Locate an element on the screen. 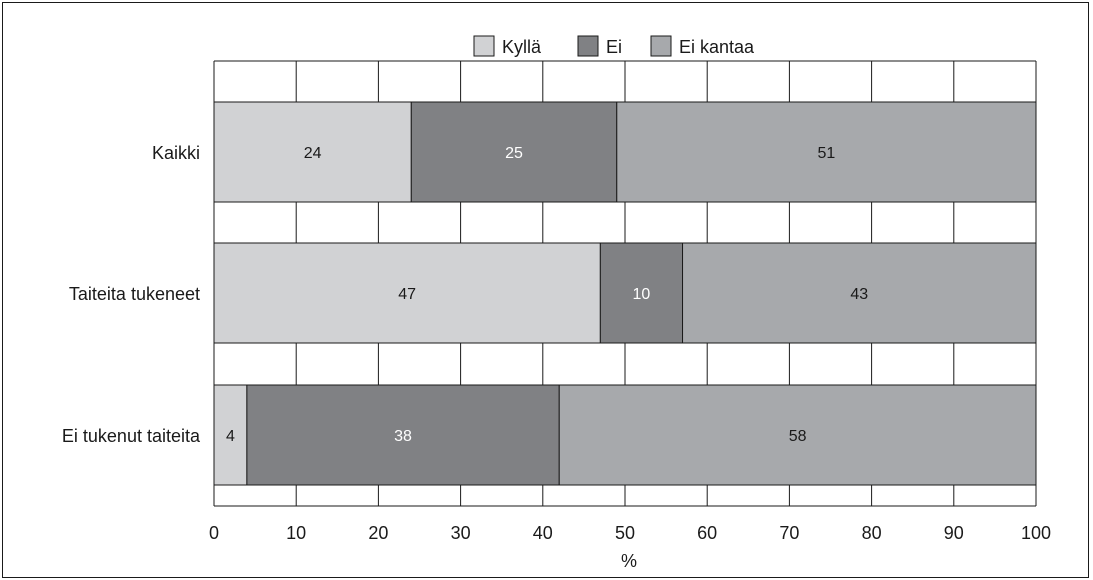  x-tick-label: 70 is located at coordinates (789, 533).